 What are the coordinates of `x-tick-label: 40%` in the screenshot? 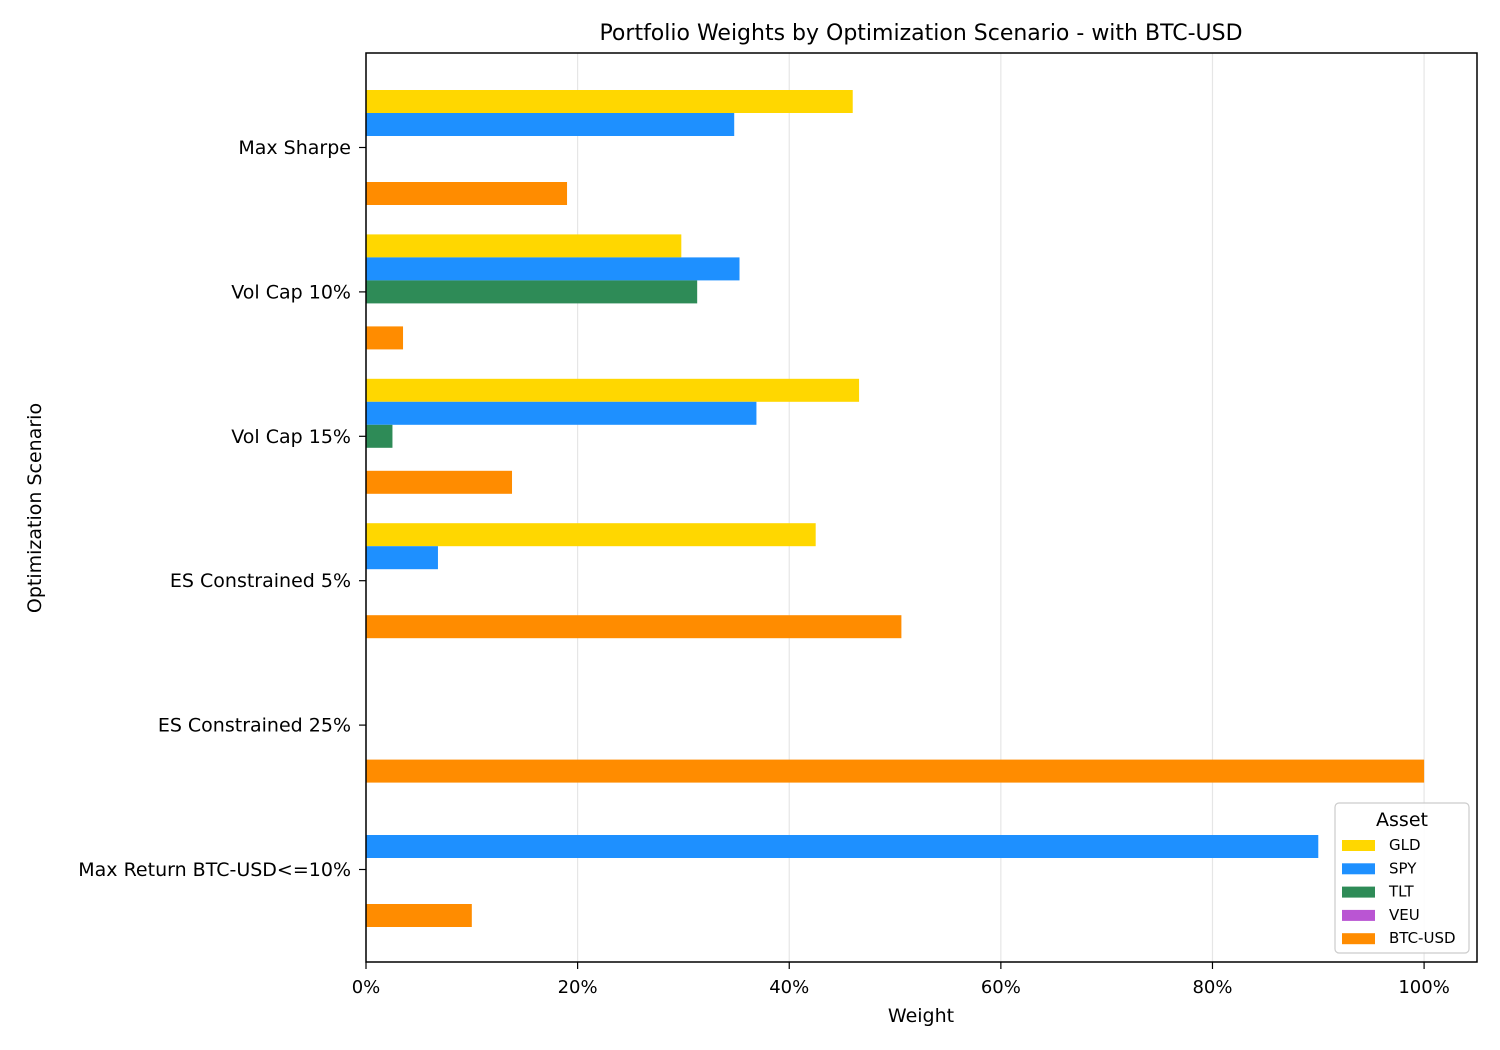 It's located at (789, 987).